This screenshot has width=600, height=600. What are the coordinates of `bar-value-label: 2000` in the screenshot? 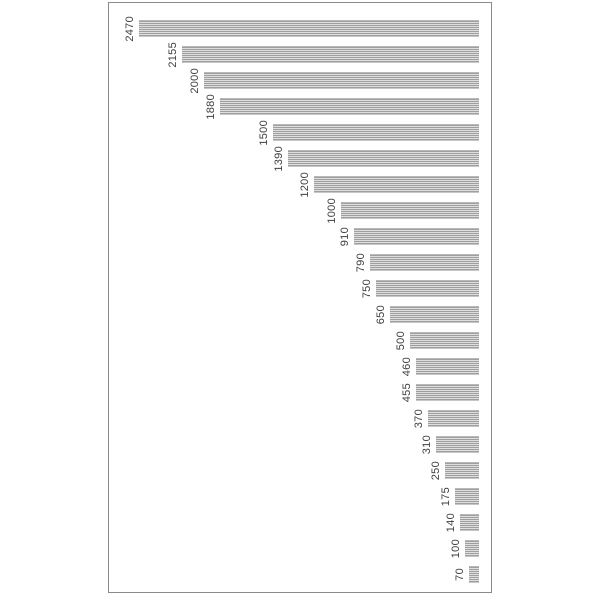 It's located at (195, 80).